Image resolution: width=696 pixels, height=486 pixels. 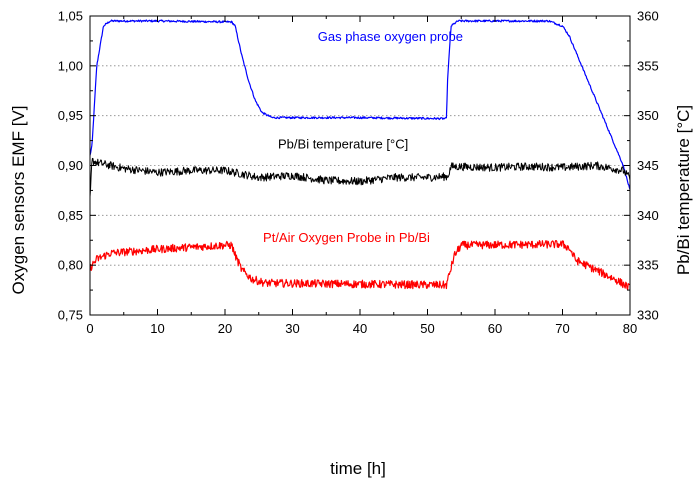 What do you see at coordinates (648, 65) in the screenshot?
I see `y-right-tick-label: 355` at bounding box center [648, 65].